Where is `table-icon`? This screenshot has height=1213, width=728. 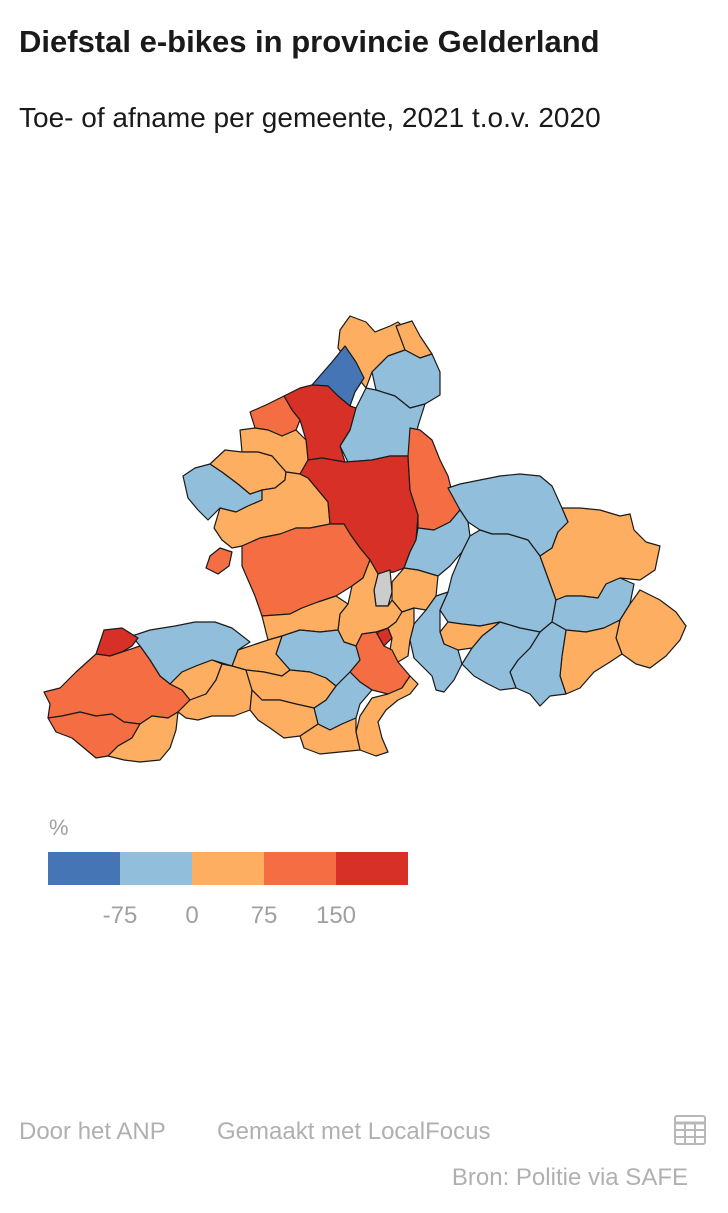
table-icon is located at coordinates (690, 1130).